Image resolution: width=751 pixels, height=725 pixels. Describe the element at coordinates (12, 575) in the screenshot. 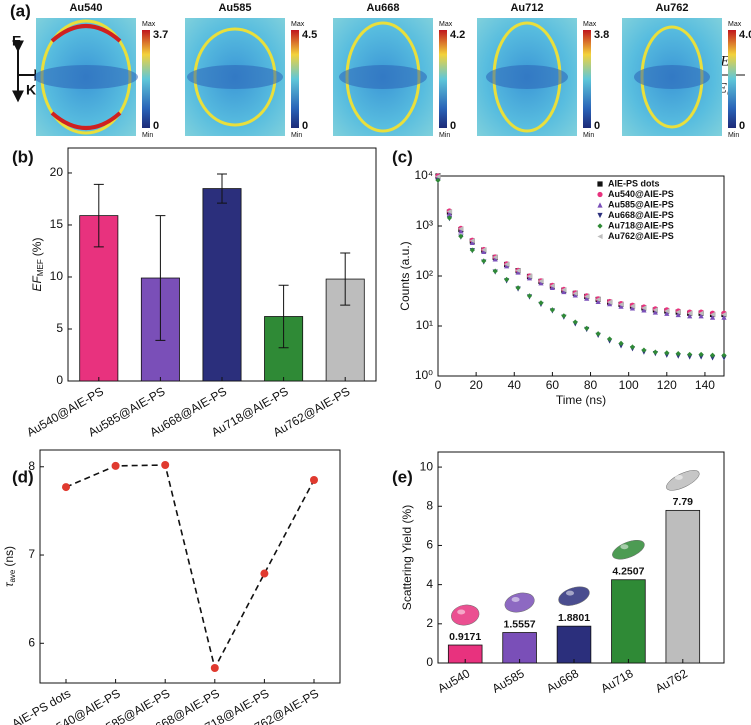

I see `y-label-sub: ave` at that location.